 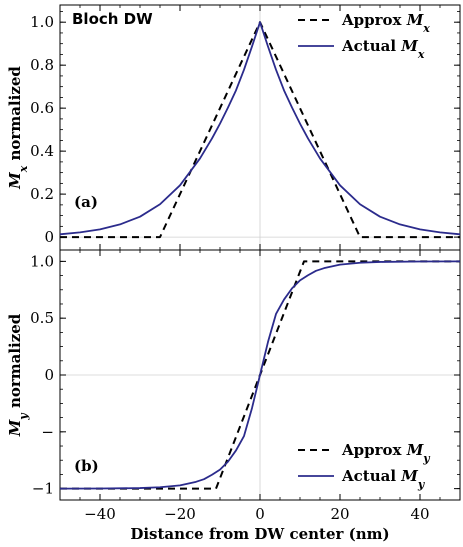 I want to click on y-tick-label: 0.6, so click(x=42, y=108).